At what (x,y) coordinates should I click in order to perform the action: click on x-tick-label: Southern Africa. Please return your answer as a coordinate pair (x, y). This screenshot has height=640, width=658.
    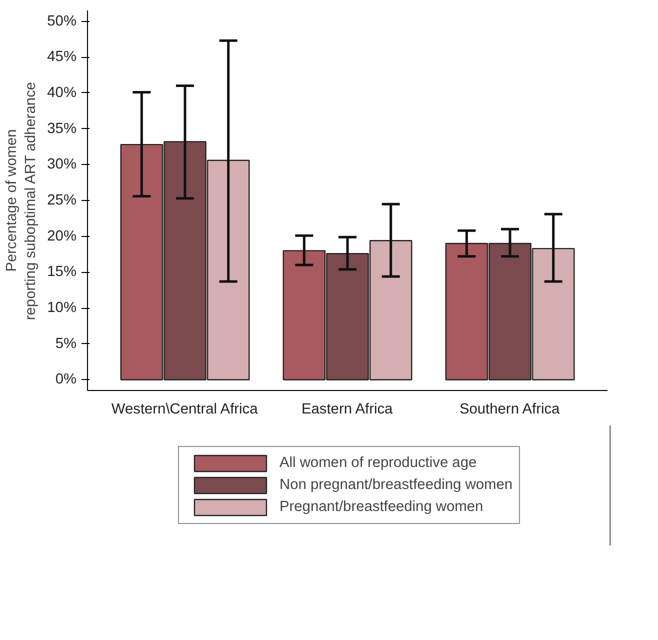
    Looking at the image, I should click on (510, 410).